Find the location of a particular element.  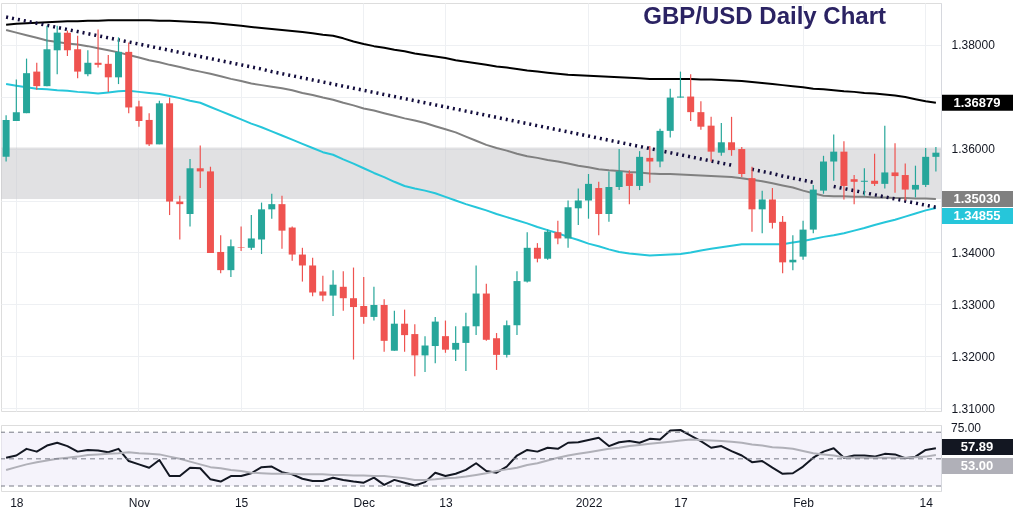

category-label: 17 is located at coordinates (681, 502).